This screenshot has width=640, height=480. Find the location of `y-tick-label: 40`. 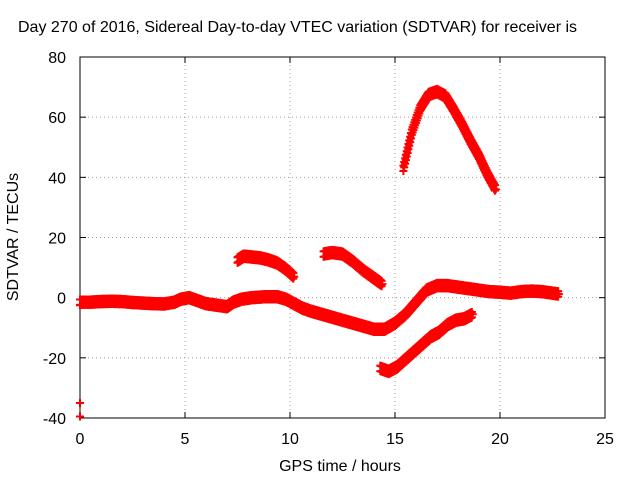

y-tick-label: 40 is located at coordinates (57, 178).